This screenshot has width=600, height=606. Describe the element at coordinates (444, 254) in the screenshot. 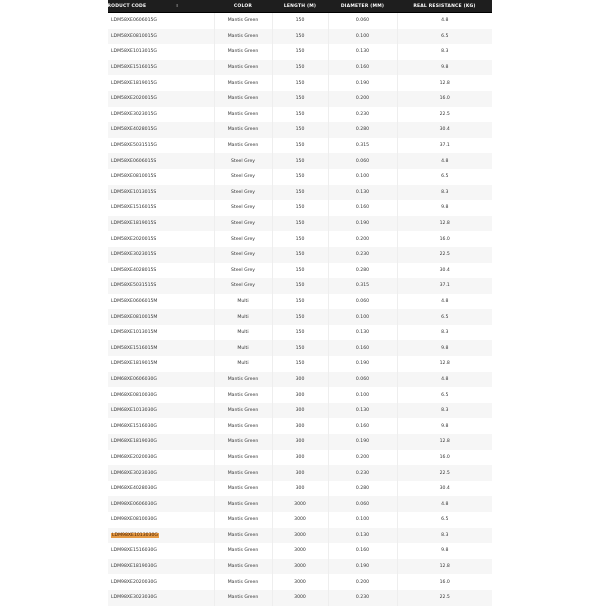

I see `resistance-cell: 22.5` at that location.